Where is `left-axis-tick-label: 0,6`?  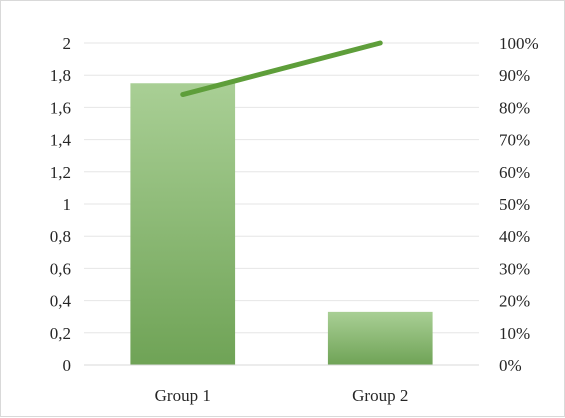 left-axis-tick-label: 0,6 is located at coordinates (60, 268).